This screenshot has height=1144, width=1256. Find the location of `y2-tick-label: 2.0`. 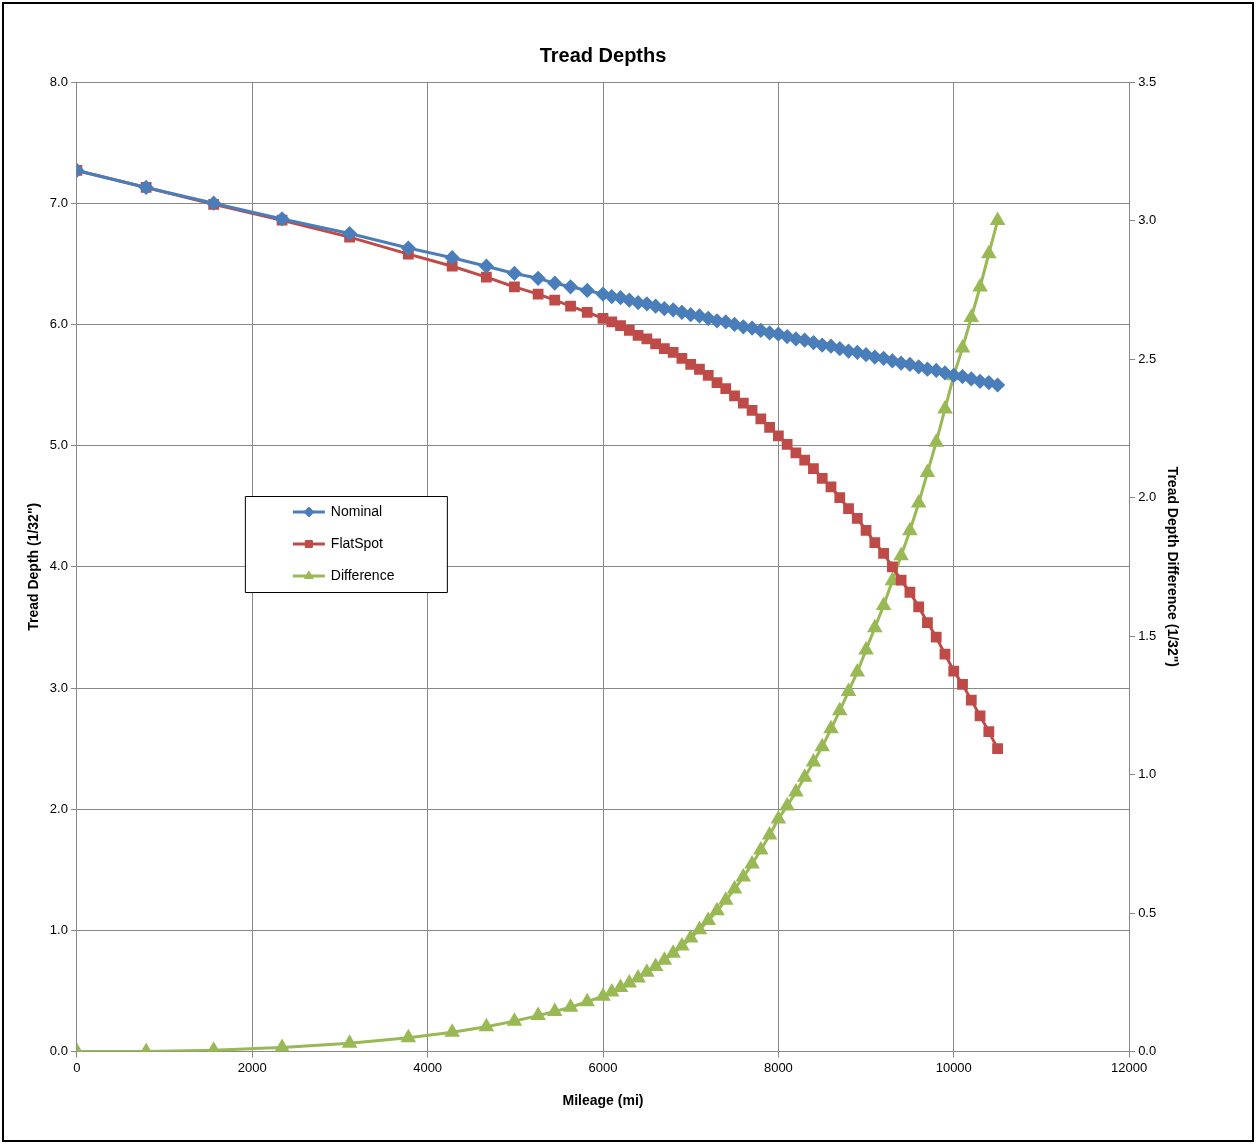

y2-tick-label: 2.0 is located at coordinates (1147, 497).